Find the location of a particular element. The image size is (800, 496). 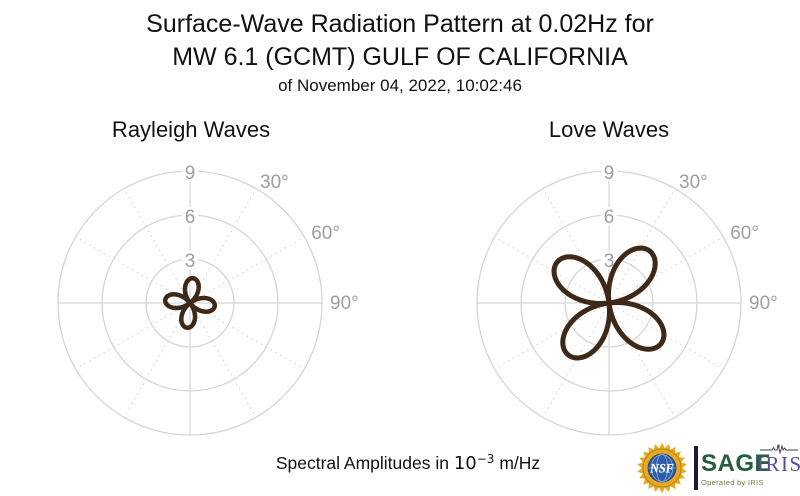

rayleigh-subplot-title: Rayleigh Waves is located at coordinates (191, 129).